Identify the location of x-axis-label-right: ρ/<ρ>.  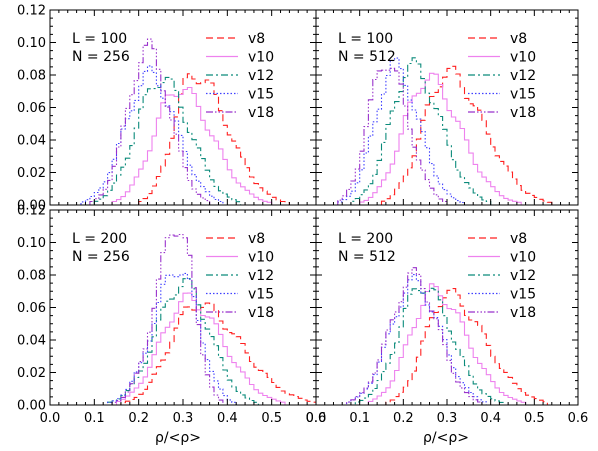
(446, 438).